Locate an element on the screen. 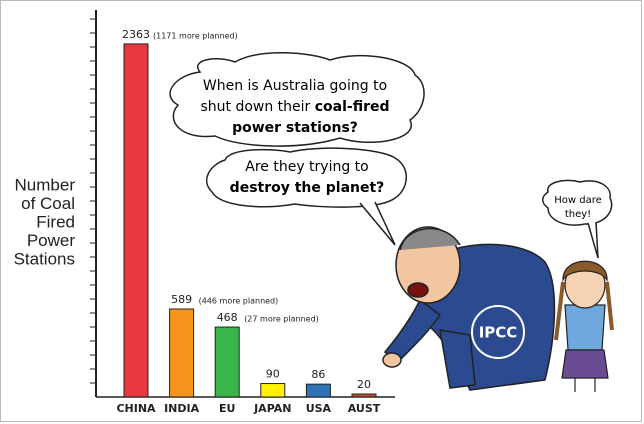  cartoon-man: IPCC is located at coordinates (469, 308).